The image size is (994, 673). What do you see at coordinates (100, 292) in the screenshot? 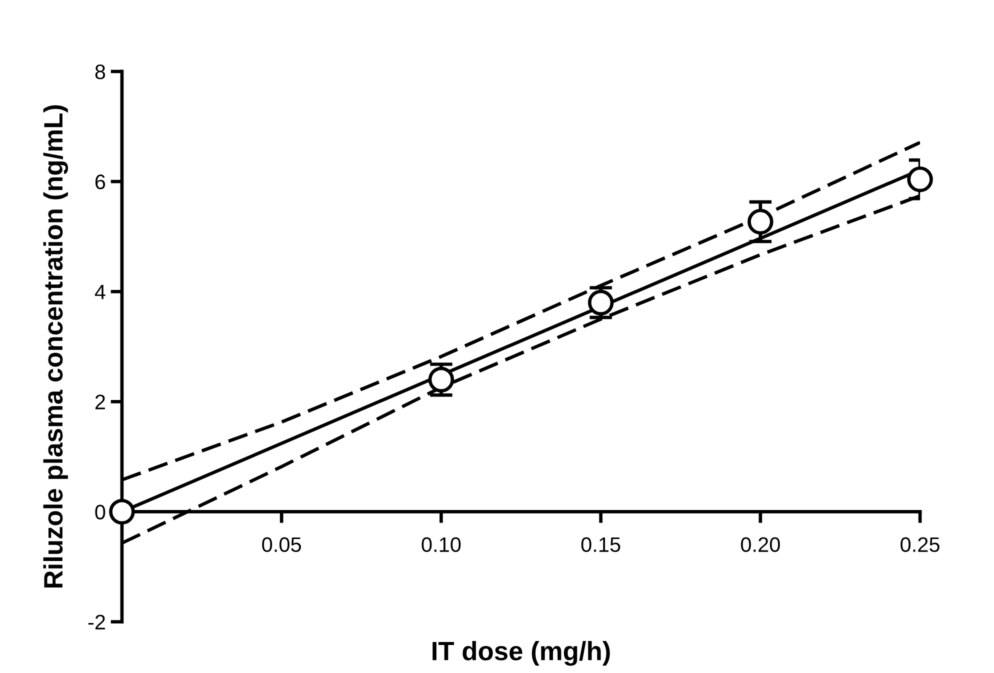
I see `y-tick-label: 4` at bounding box center [100, 292].